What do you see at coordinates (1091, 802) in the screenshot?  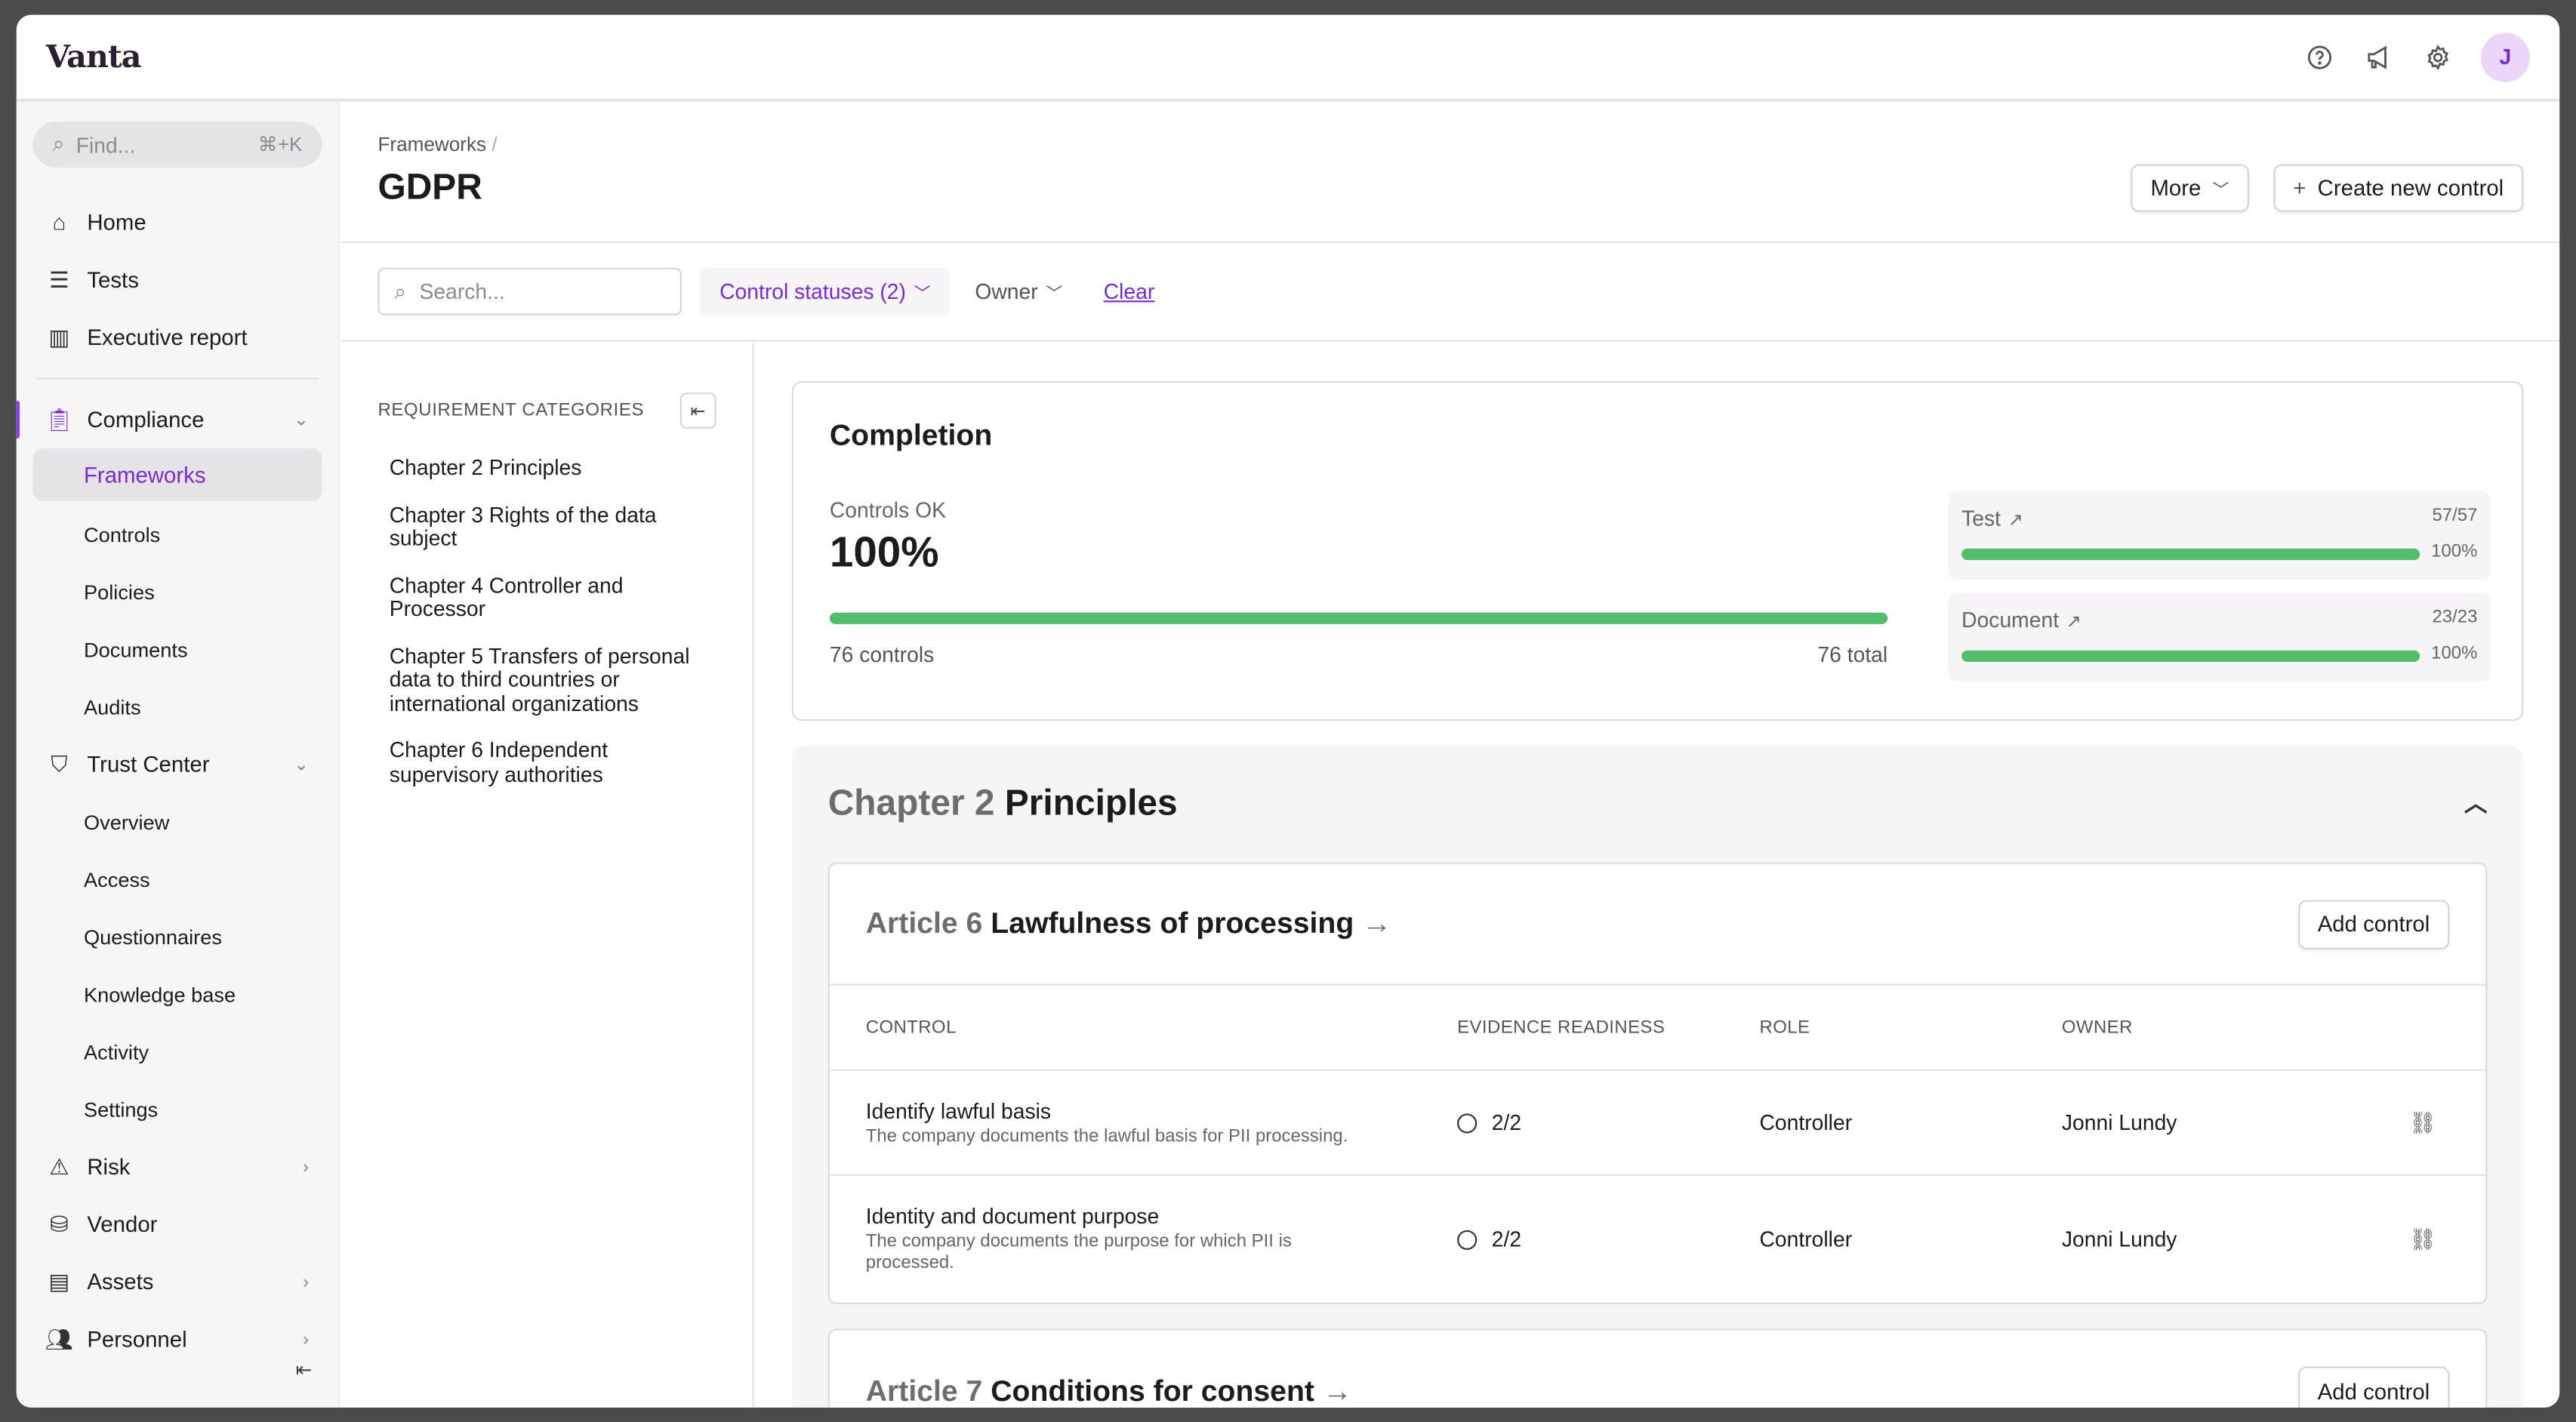 I see `chapter-name: Principles` at bounding box center [1091, 802].